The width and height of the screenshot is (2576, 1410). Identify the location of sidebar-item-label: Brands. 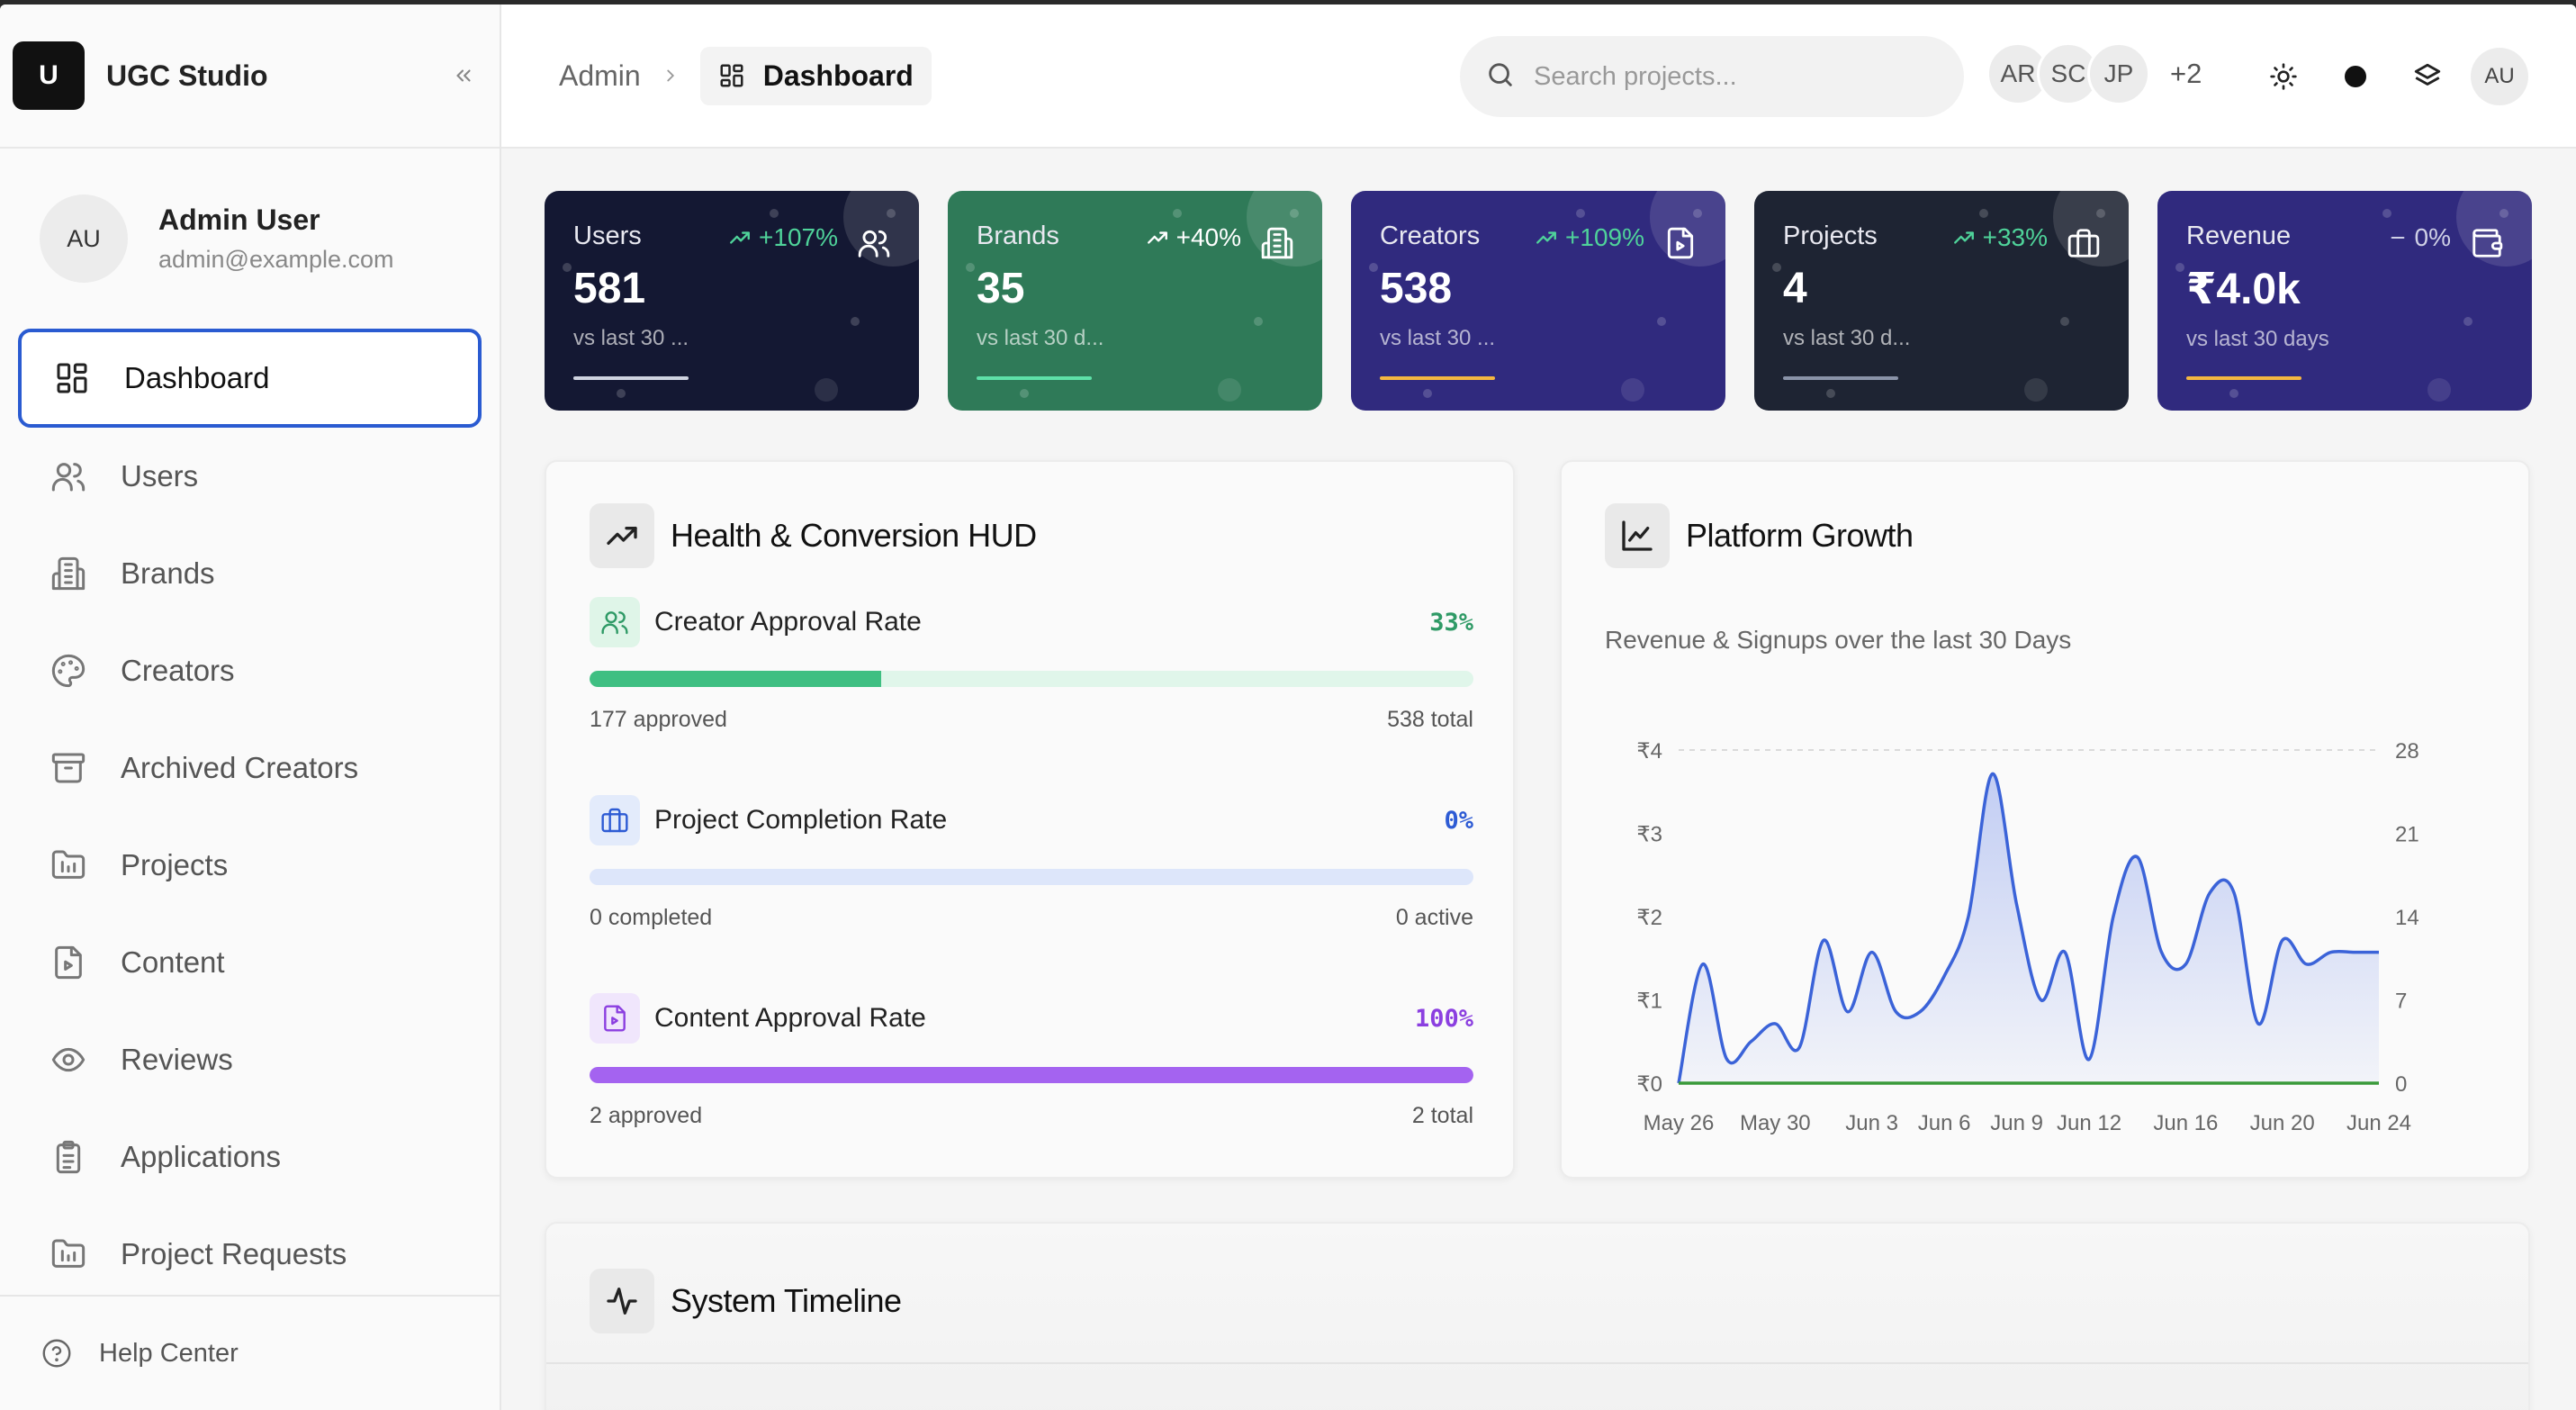
(168, 573).